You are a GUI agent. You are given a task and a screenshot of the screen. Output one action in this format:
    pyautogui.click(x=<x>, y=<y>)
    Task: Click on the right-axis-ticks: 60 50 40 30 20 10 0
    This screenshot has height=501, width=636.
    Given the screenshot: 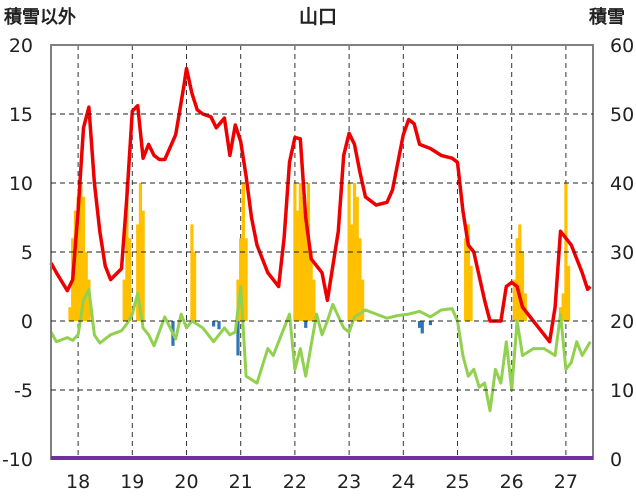 What is the action you would take?
    pyautogui.click(x=622, y=253)
    